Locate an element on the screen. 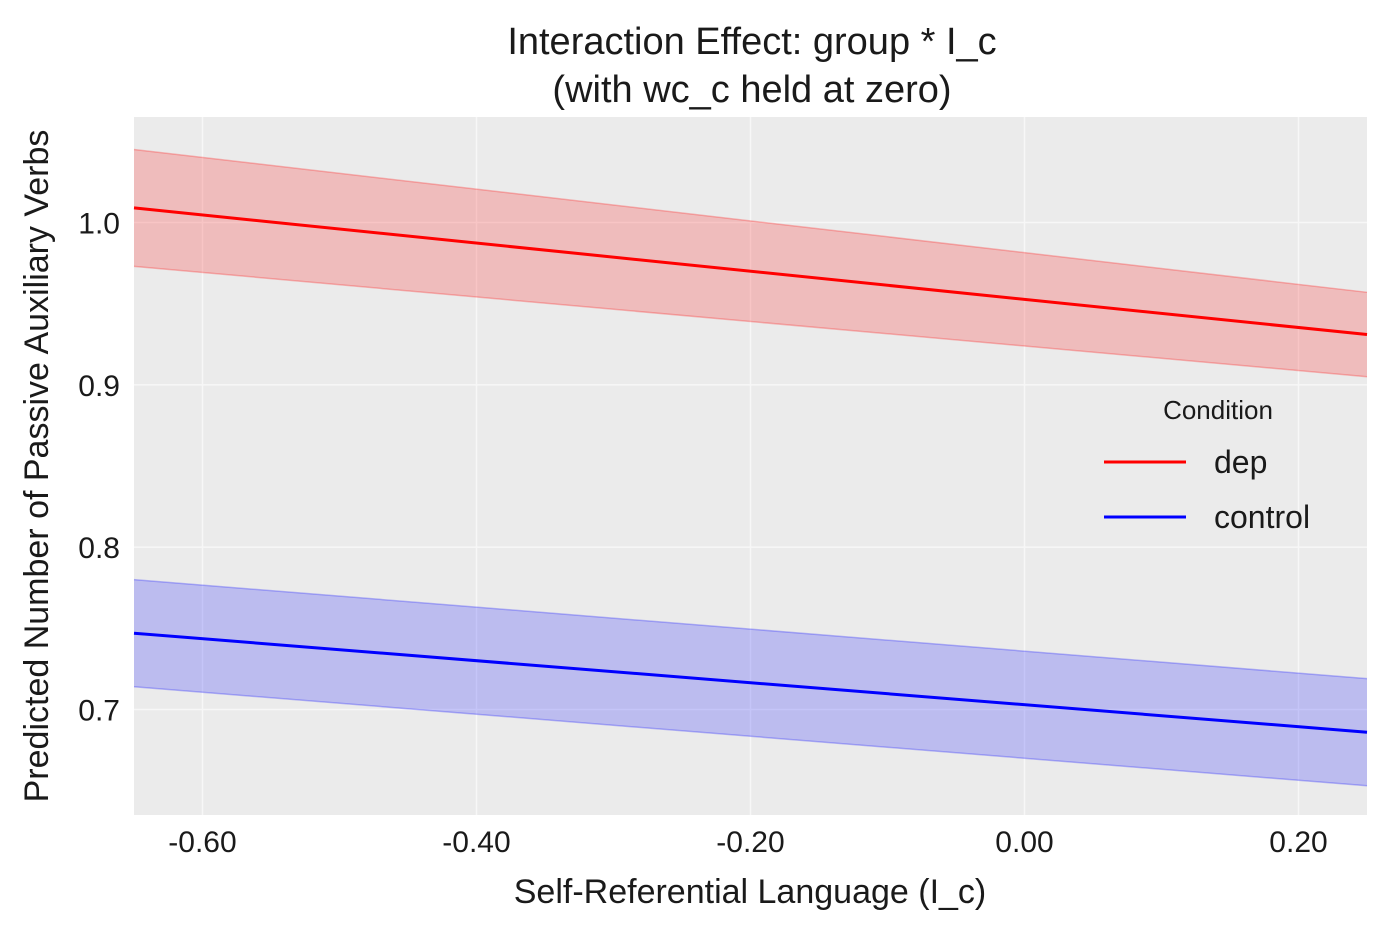 The image size is (1386, 931). chart-subtitle: (with wc_c held at zero) is located at coordinates (751, 90).